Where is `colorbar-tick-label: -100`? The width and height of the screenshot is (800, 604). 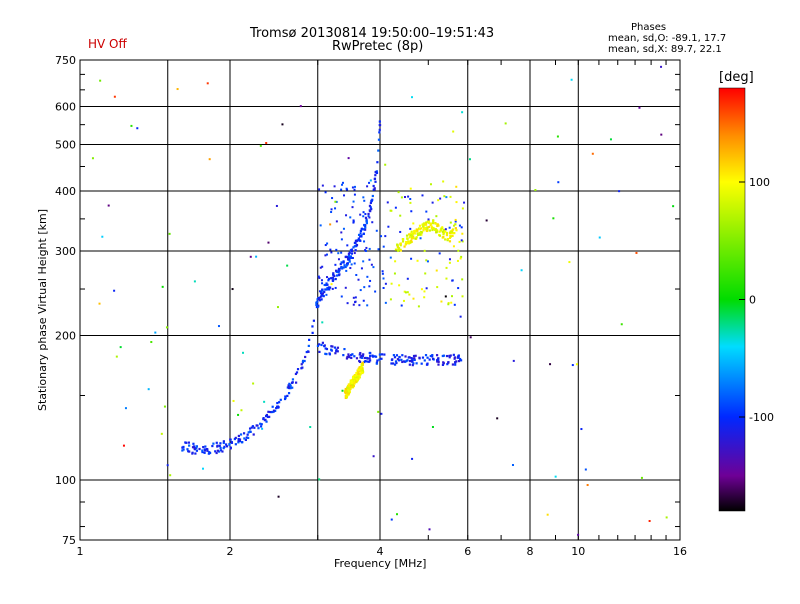
colorbar-tick-label: -100 is located at coordinates (761, 417).